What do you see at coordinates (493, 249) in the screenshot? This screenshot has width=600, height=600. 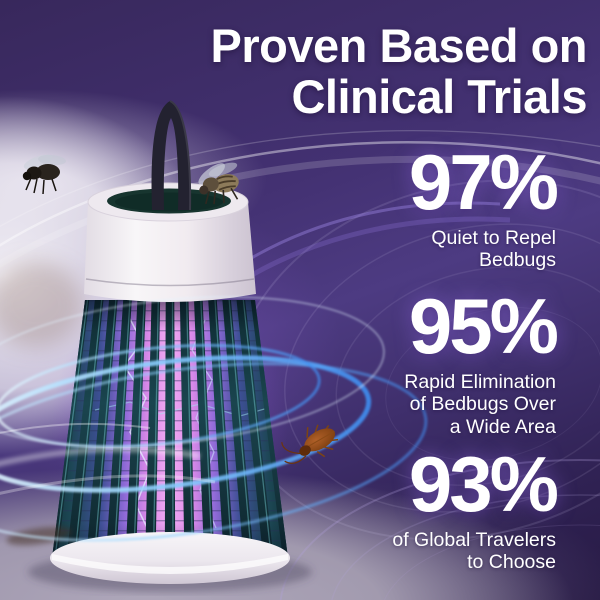 I see `stat-label: Quiet to Repel Bedbugs` at bounding box center [493, 249].